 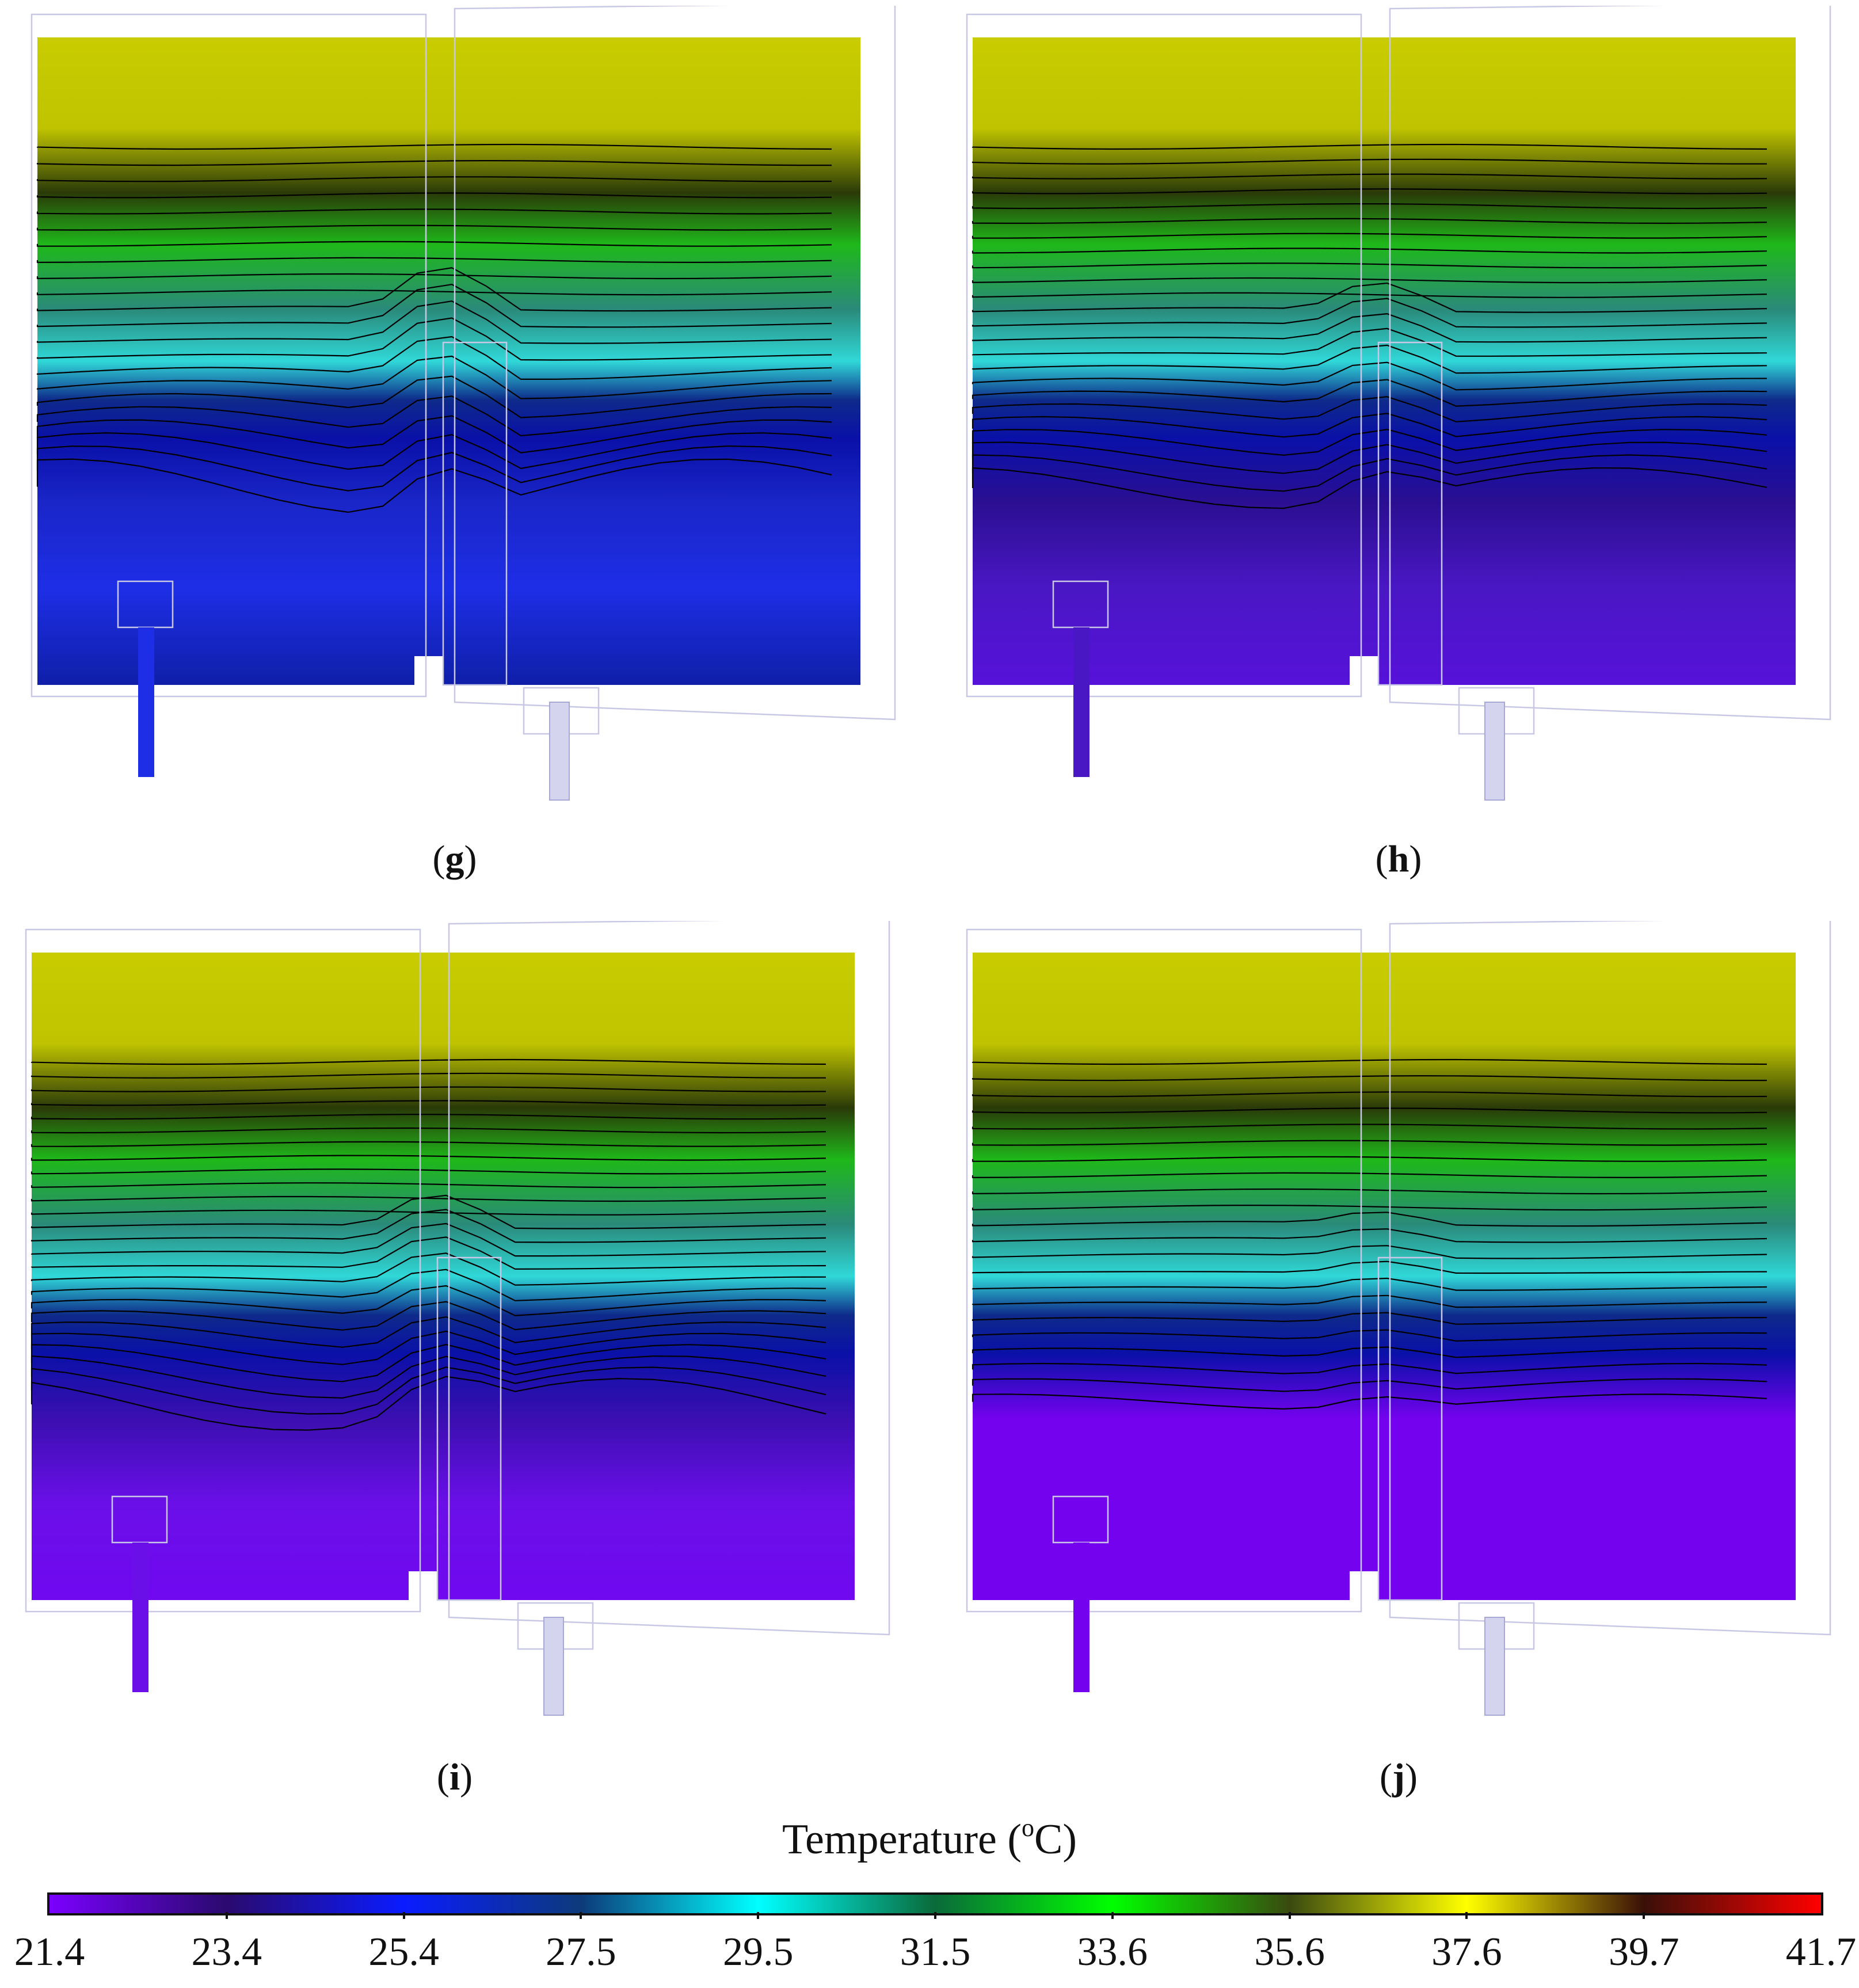 I want to click on colorbar-tick-label: 35.6, so click(x=1290, y=1952).